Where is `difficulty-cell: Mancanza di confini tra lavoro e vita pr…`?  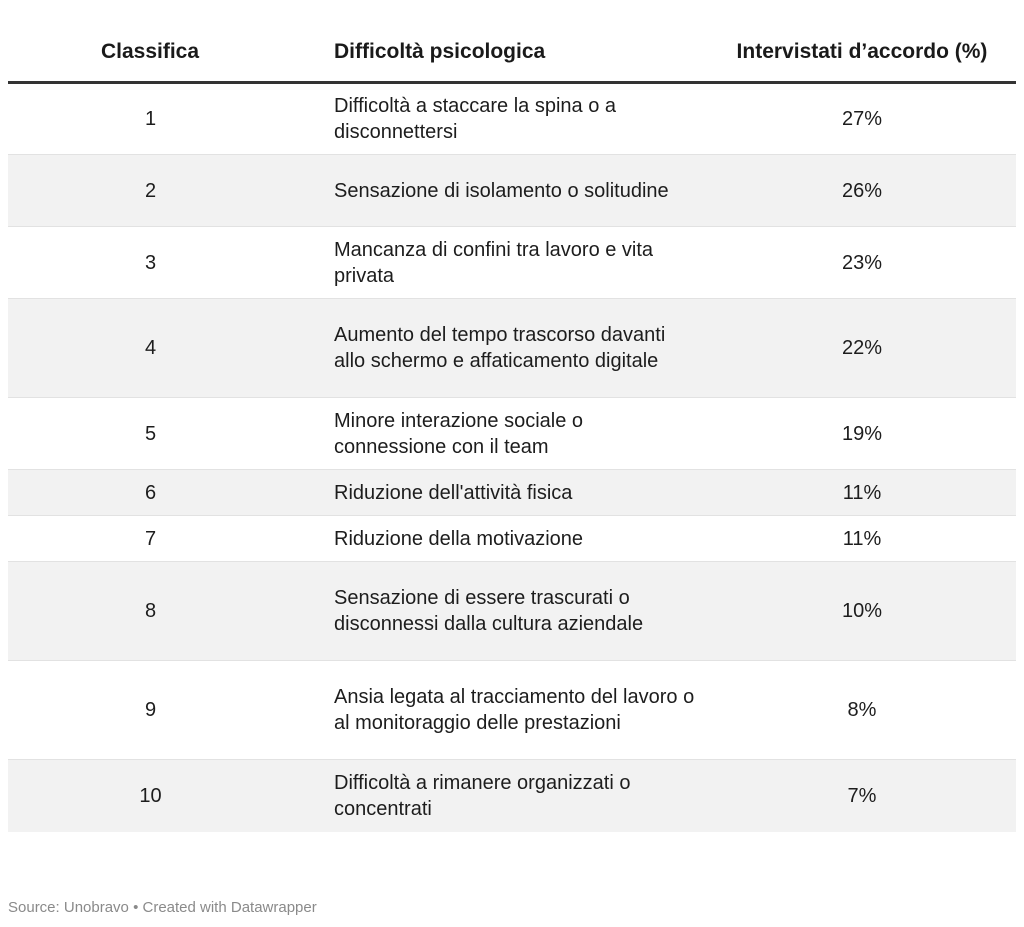 difficulty-cell: Mancanza di confini tra lavoro e vita pr… is located at coordinates (509, 262).